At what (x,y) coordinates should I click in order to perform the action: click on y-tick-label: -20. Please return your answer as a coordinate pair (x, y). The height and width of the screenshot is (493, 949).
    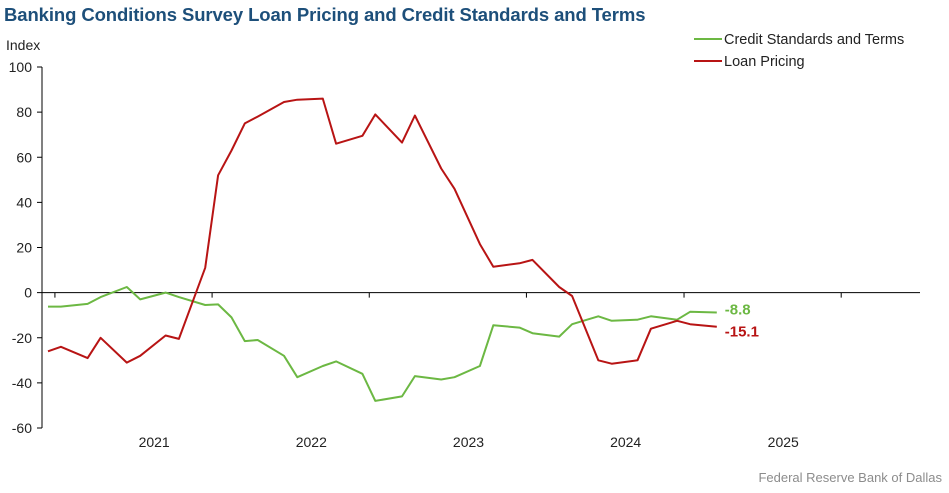
    Looking at the image, I should click on (22, 338).